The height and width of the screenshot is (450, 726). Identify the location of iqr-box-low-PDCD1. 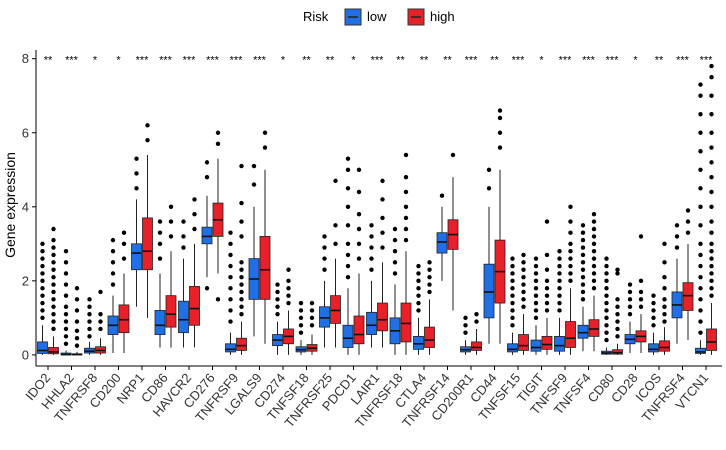
(348, 336).